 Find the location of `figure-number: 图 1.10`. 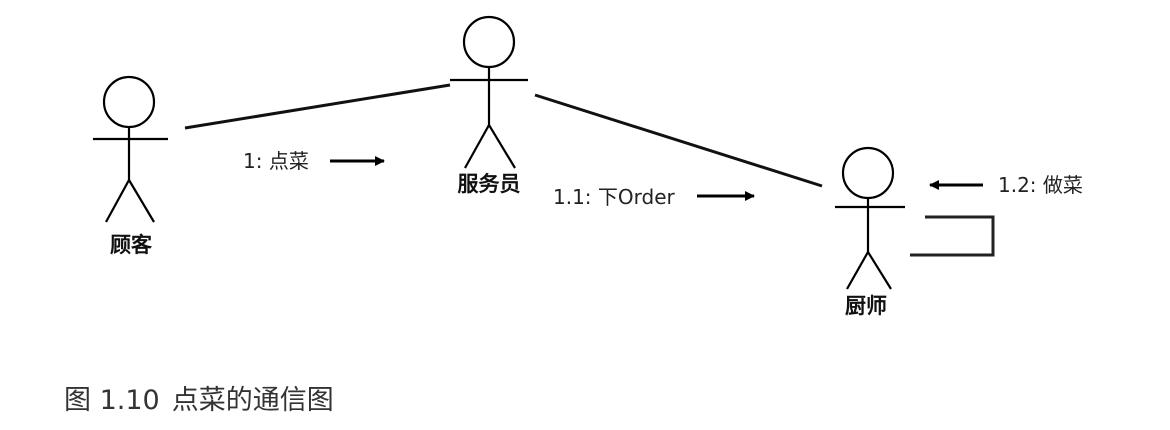

figure-number: 图 1.10 is located at coordinates (112, 400).